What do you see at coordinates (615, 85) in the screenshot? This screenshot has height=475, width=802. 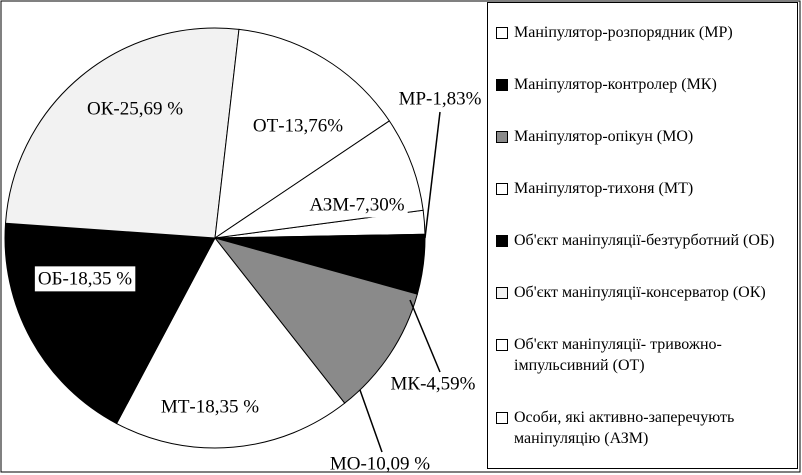 I see `legend-label: Маніпулятор-контролер (МК)` at bounding box center [615, 85].